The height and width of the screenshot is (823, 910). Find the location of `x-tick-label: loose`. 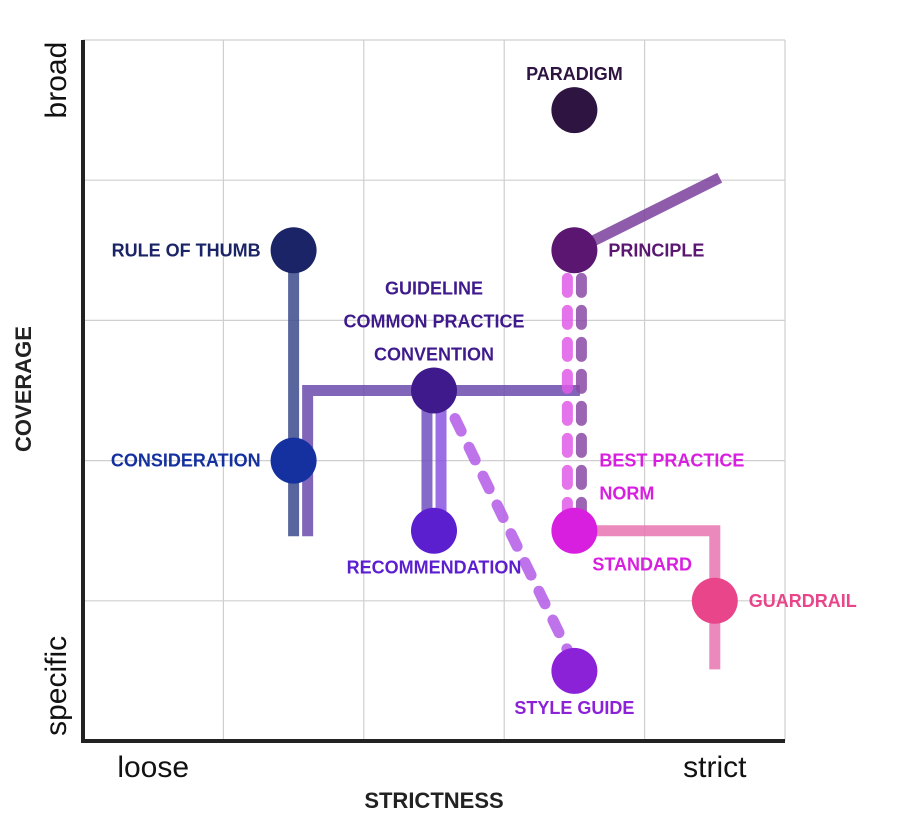

x-tick-label: loose is located at coordinates (153, 767).